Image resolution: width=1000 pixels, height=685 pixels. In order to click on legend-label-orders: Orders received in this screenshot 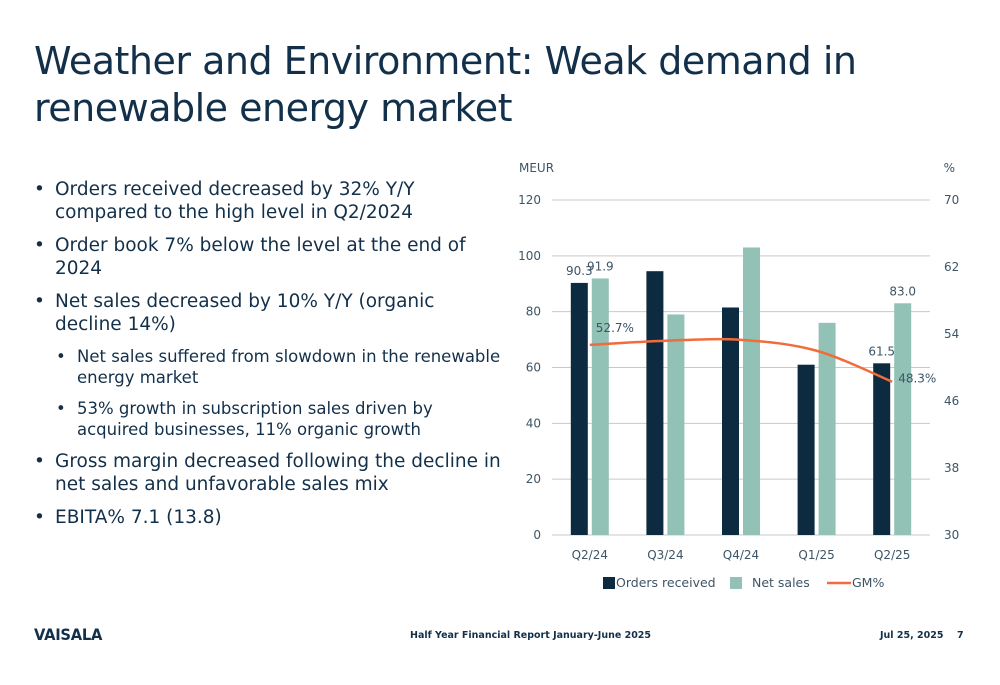, I will do `click(666, 582)`.